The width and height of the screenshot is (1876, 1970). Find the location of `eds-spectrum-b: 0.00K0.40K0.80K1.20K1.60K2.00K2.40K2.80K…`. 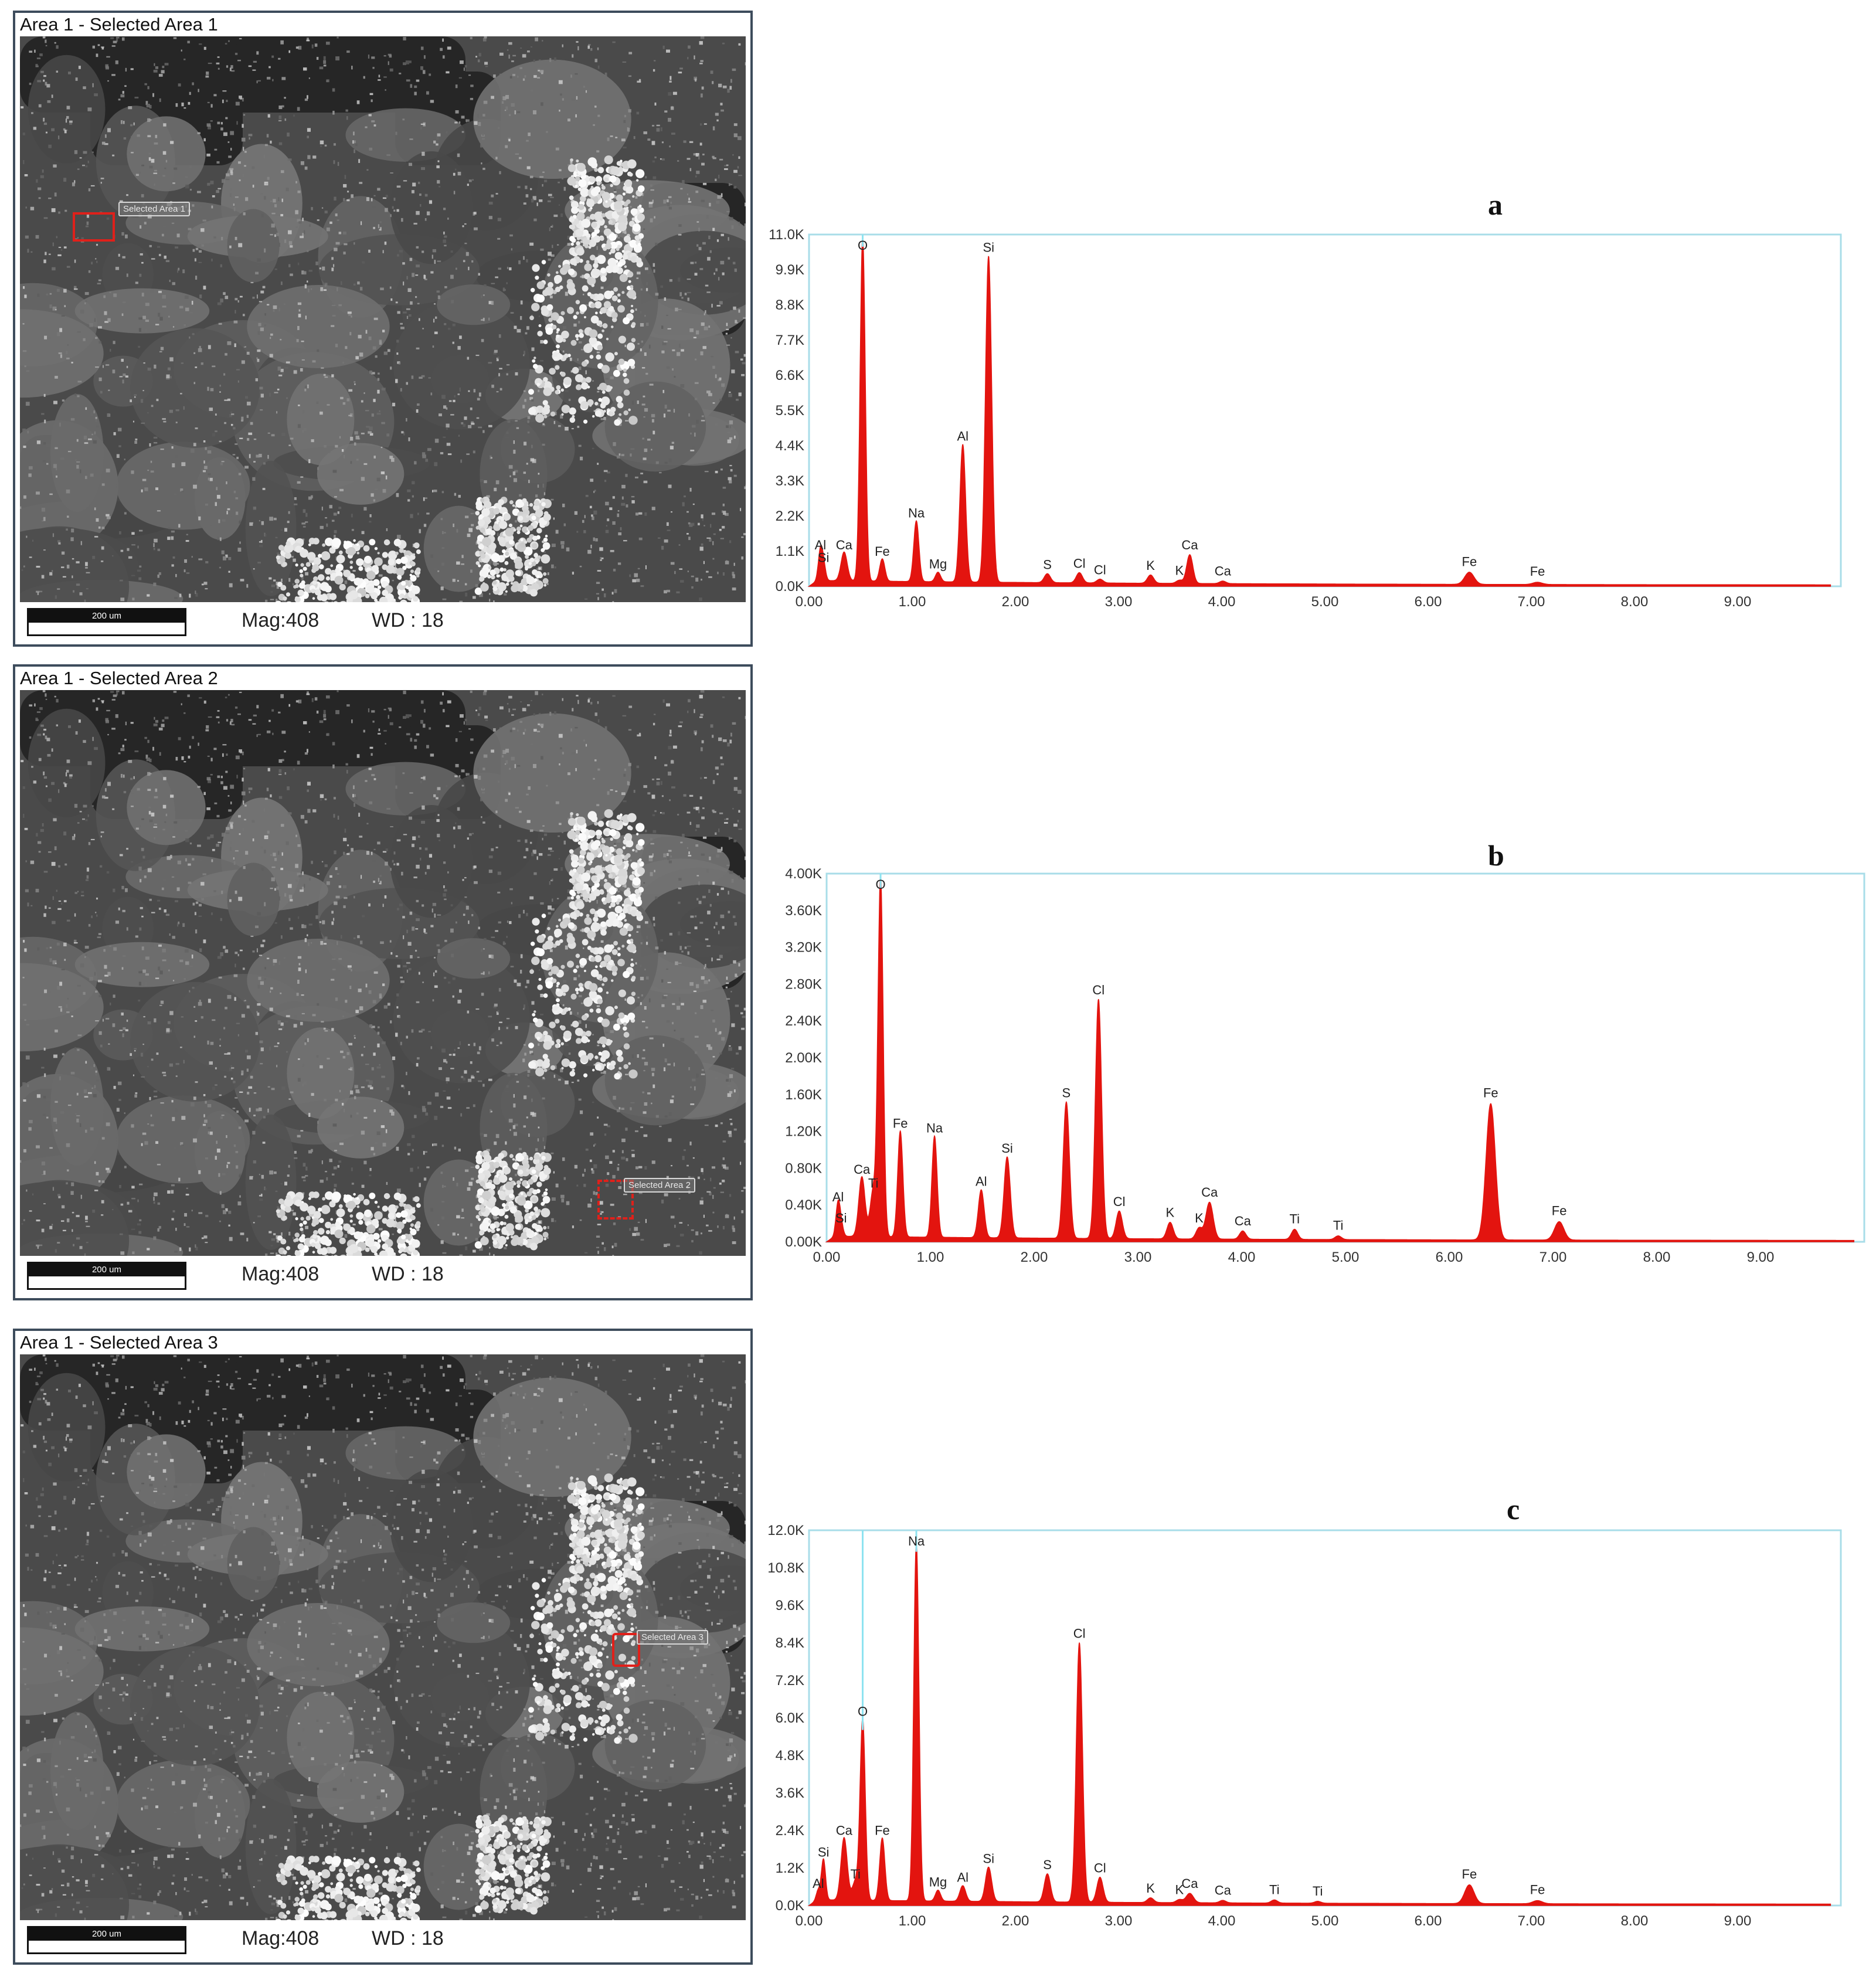

eds-spectrum-b: 0.00K0.40K0.80K1.20K1.60K2.00K2.40K2.80K… is located at coordinates (1325, 1066).